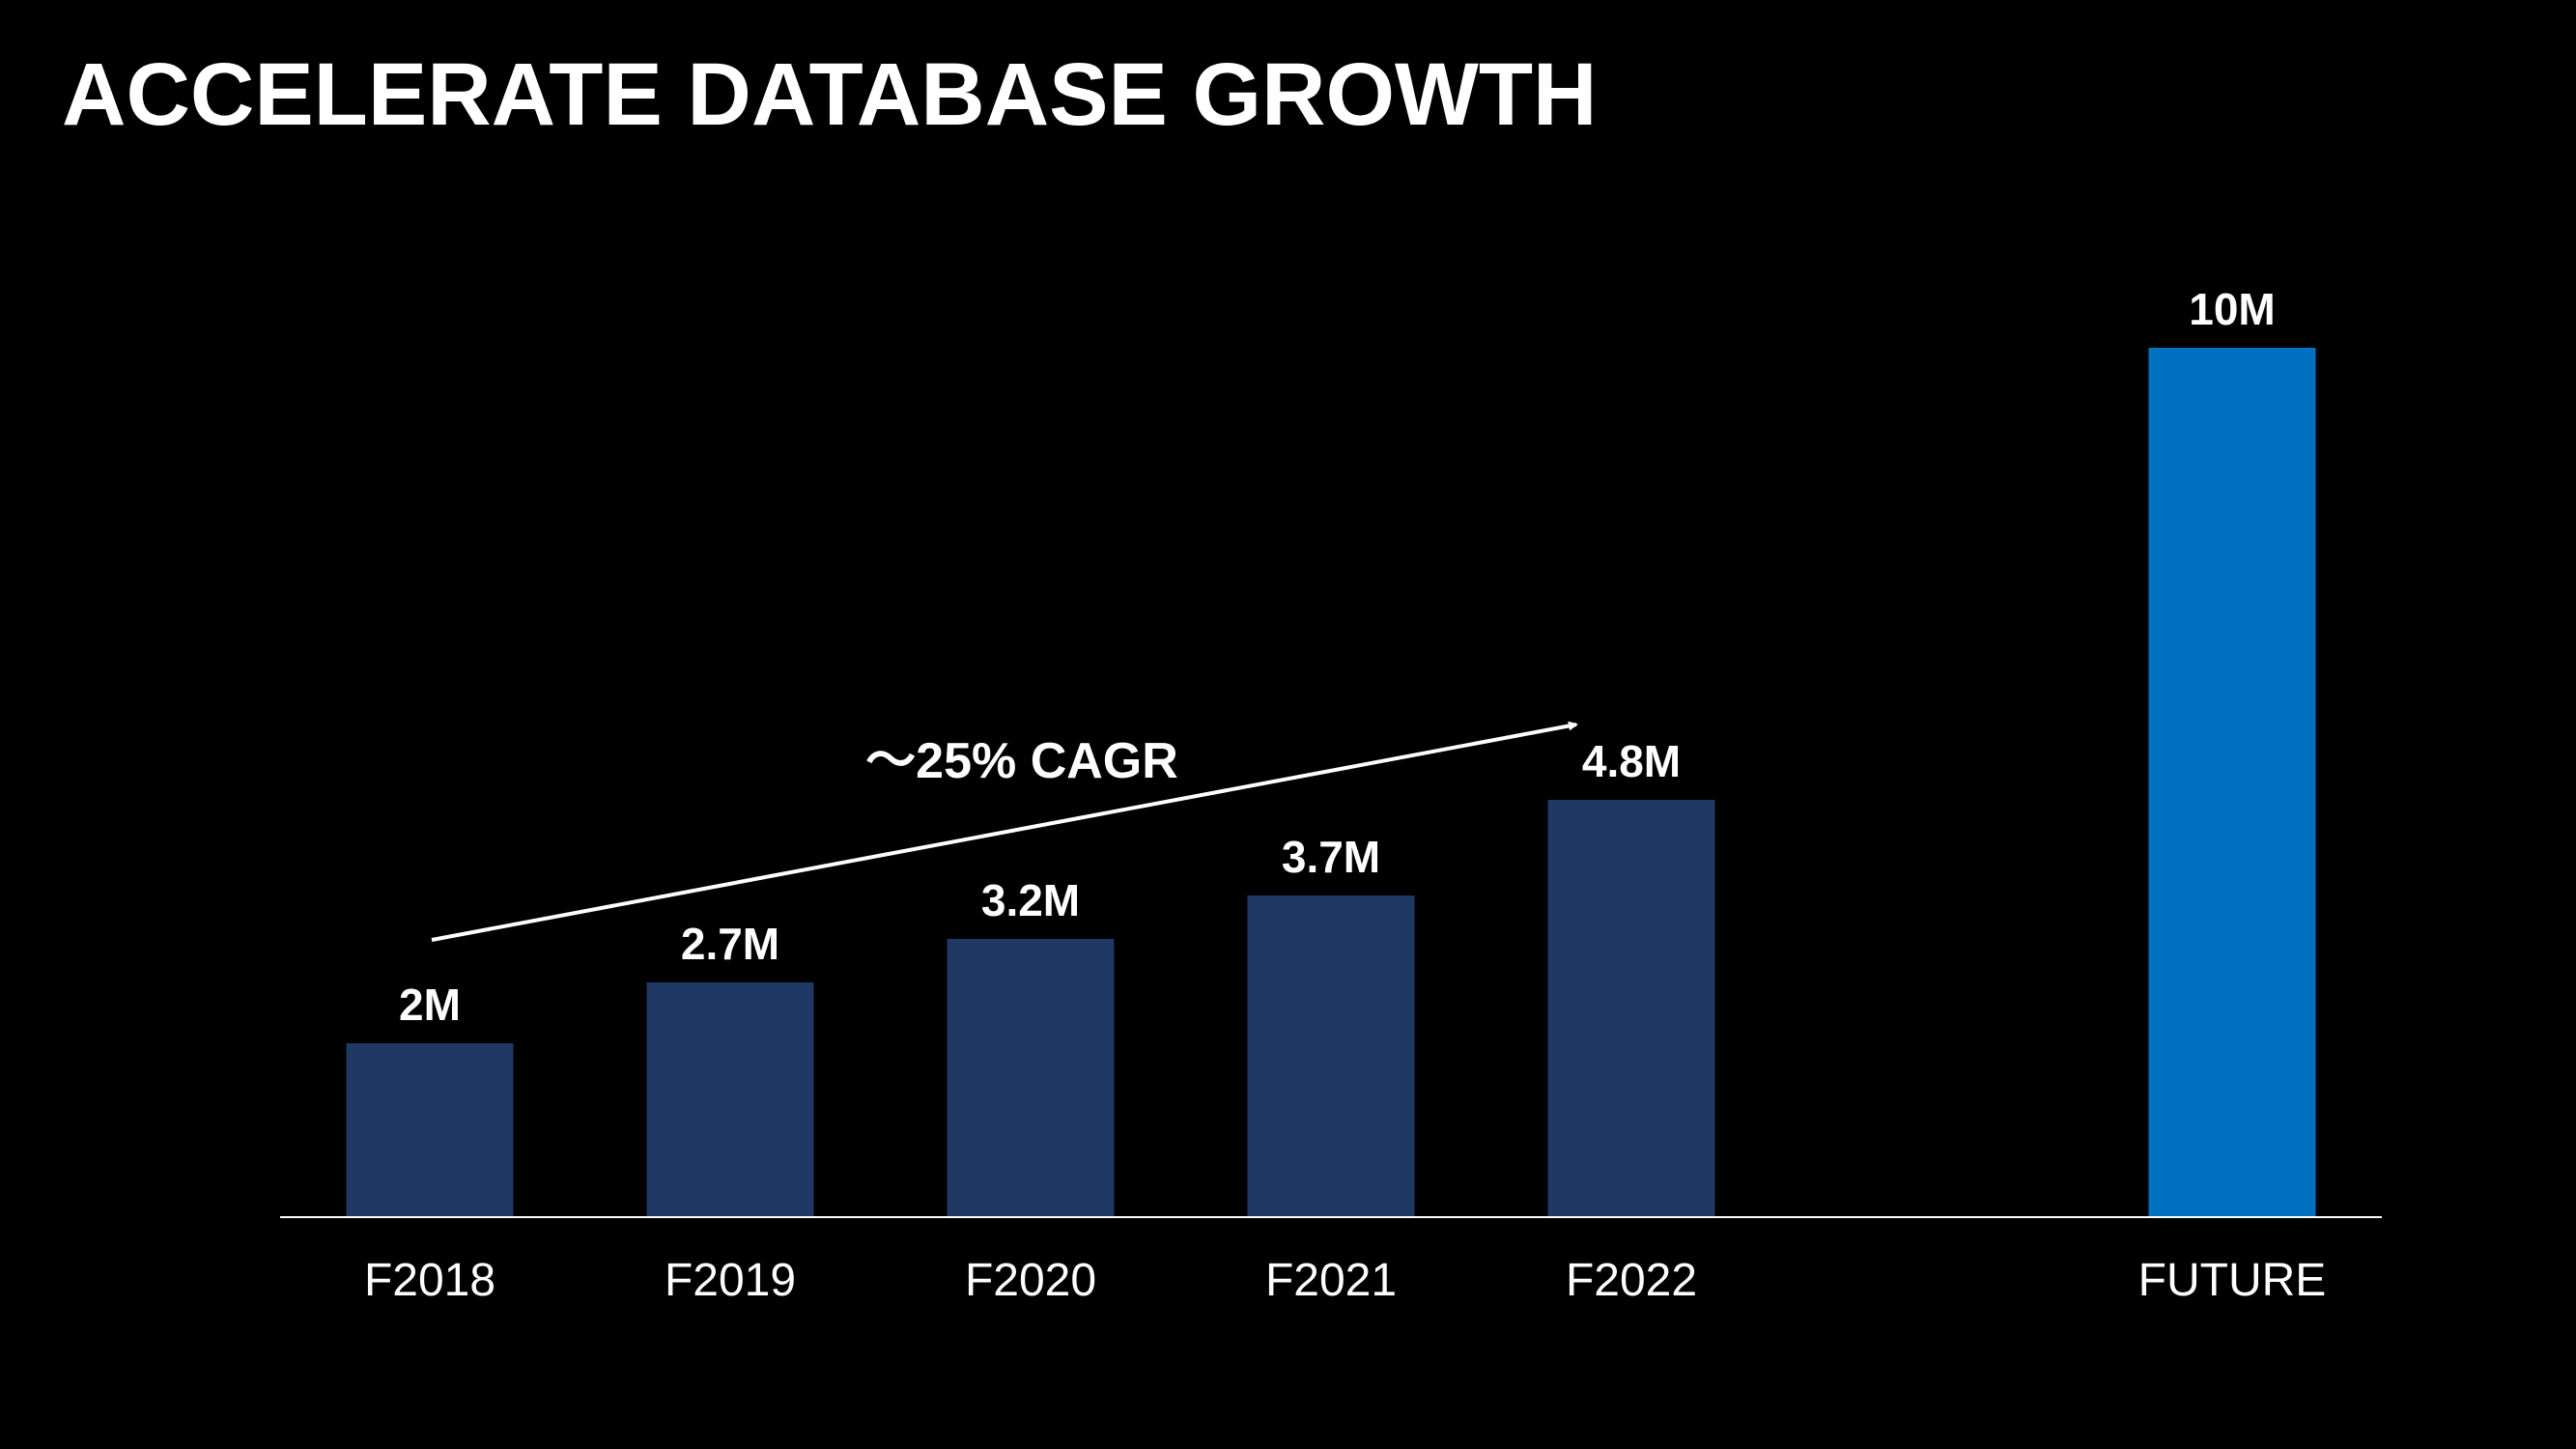  Describe the element at coordinates (730, 944) in the screenshot. I see `value-label-f2019: 2.7M` at that location.